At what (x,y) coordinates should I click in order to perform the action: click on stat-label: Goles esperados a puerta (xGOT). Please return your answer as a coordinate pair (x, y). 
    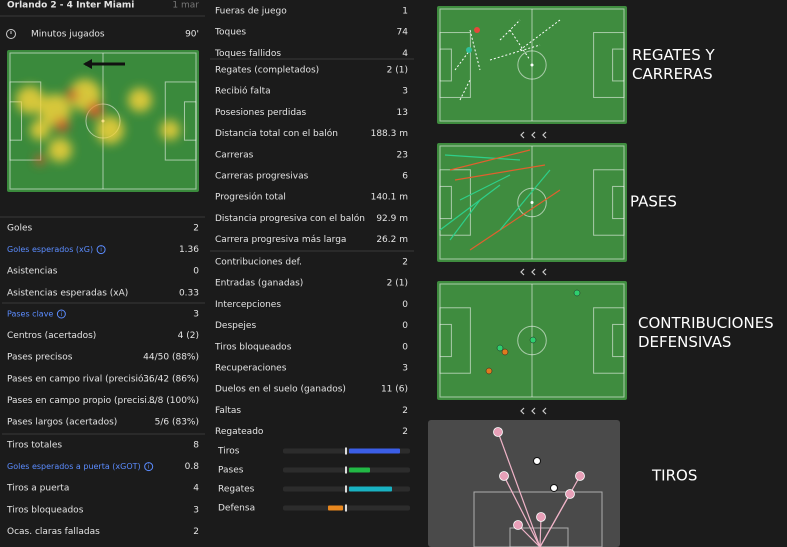
    Looking at the image, I should click on (74, 466).